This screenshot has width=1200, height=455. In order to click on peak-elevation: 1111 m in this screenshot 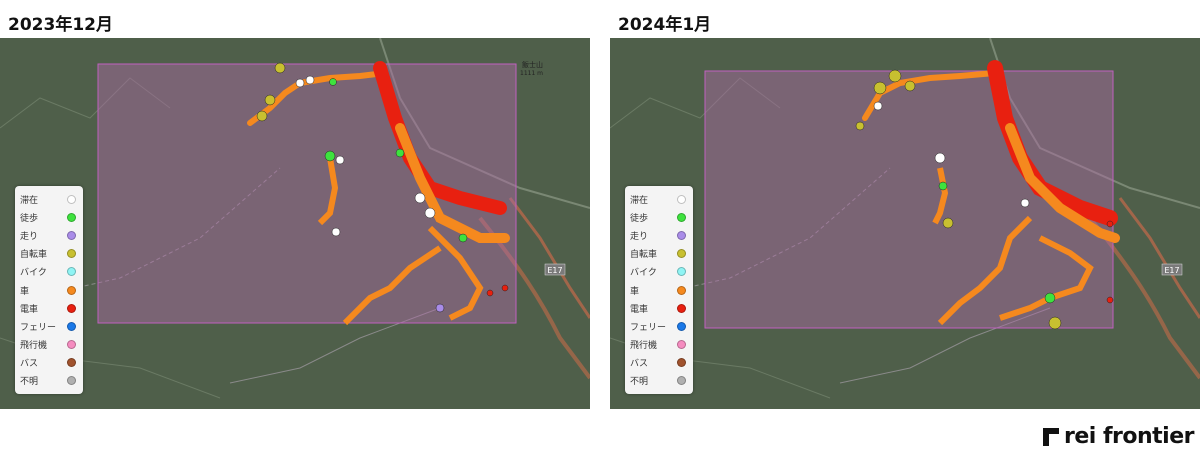, I will do `click(531, 73)`.